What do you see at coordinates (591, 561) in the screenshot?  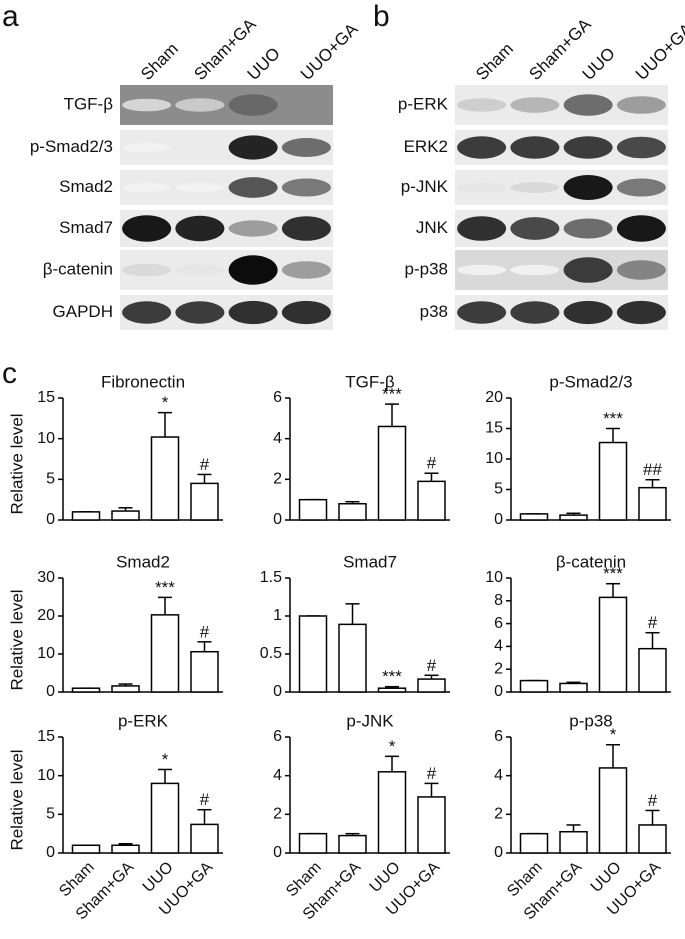 I see `chart-title: β-catenin` at bounding box center [591, 561].